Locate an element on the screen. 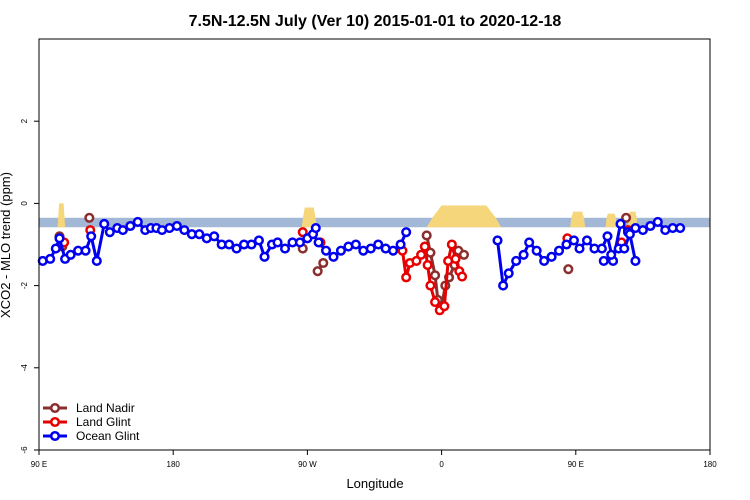 The image size is (750, 500). x-tick-label-4: 90 E is located at coordinates (576, 464).